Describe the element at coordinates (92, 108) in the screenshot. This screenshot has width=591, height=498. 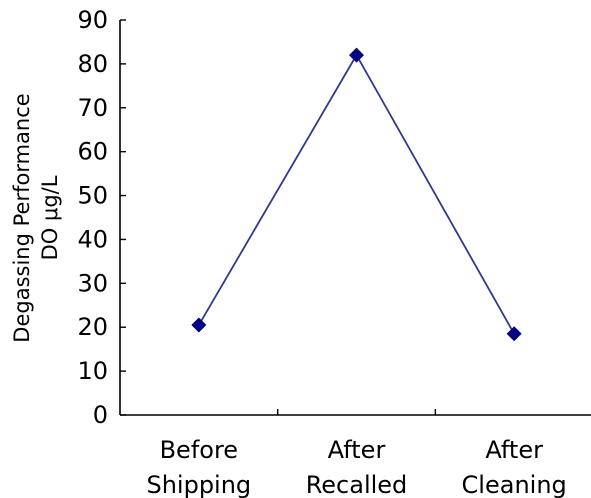
I see `y-tick-label: 70` at that location.